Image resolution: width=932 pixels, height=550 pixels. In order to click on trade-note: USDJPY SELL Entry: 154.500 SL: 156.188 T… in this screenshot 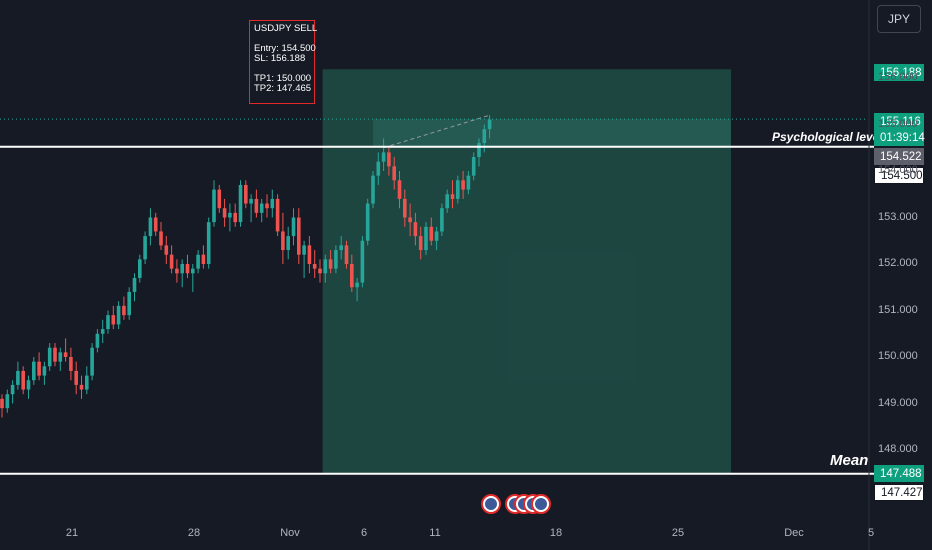, I will do `click(283, 62)`.